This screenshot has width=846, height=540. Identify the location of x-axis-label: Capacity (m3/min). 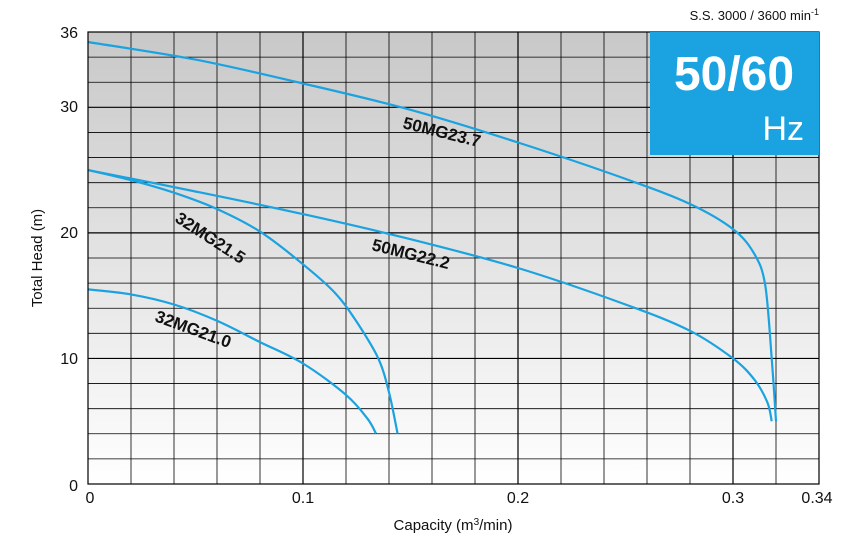
(453, 525).